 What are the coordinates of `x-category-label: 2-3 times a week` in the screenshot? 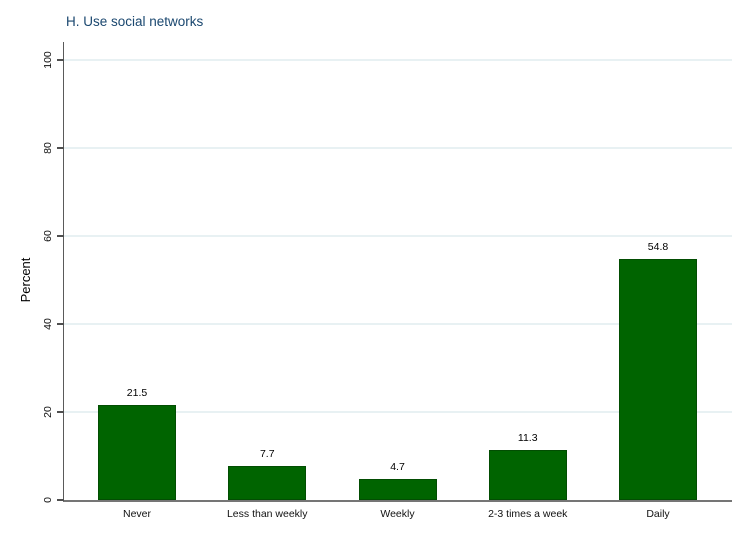 It's located at (528, 514).